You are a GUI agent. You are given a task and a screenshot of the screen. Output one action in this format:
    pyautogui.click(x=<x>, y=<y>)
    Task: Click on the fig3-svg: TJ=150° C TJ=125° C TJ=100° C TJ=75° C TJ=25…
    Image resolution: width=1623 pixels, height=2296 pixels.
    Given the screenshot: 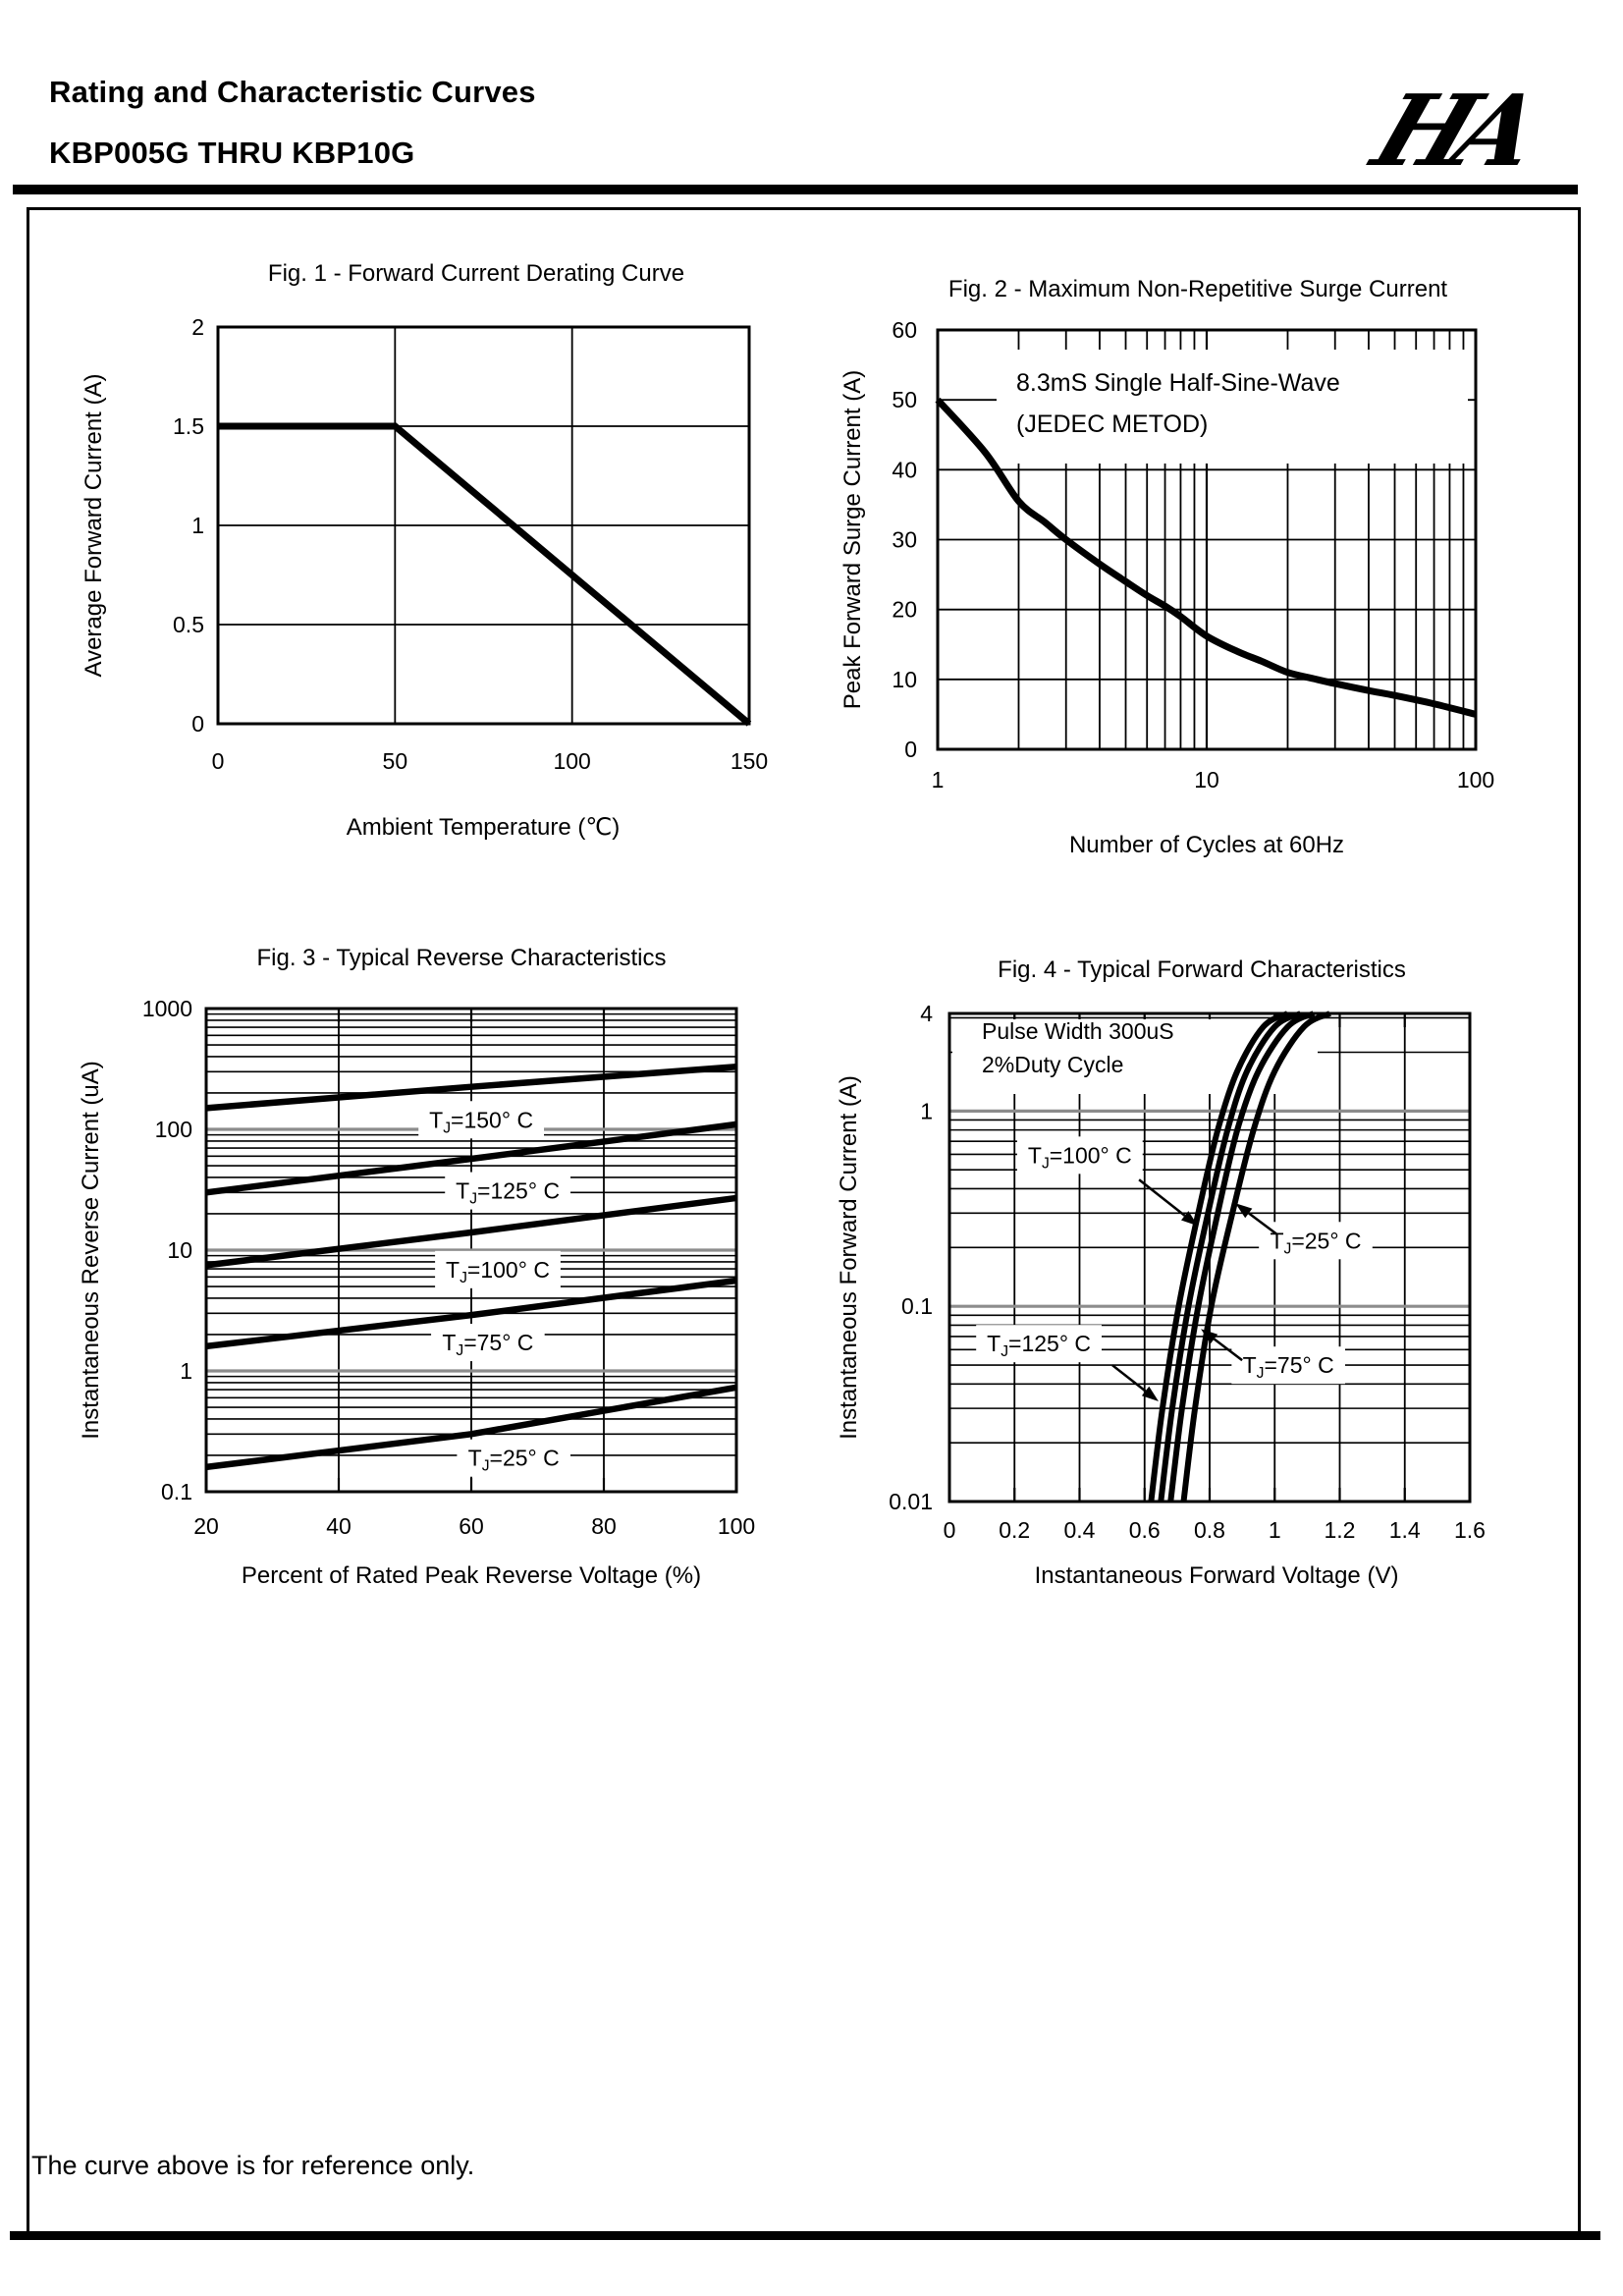 What is the action you would take?
    pyautogui.click(x=417, y=1267)
    